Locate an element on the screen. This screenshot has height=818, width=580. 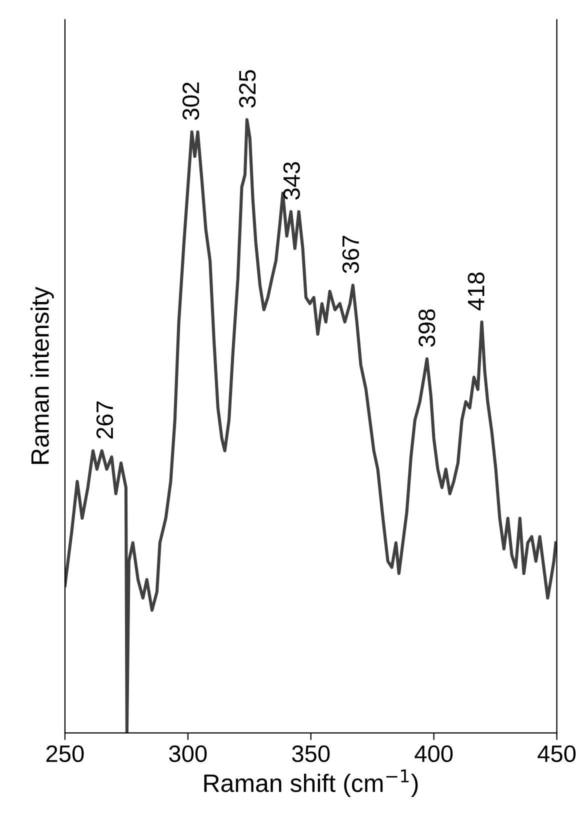
annotation: 418 is located at coordinates (476, 291).